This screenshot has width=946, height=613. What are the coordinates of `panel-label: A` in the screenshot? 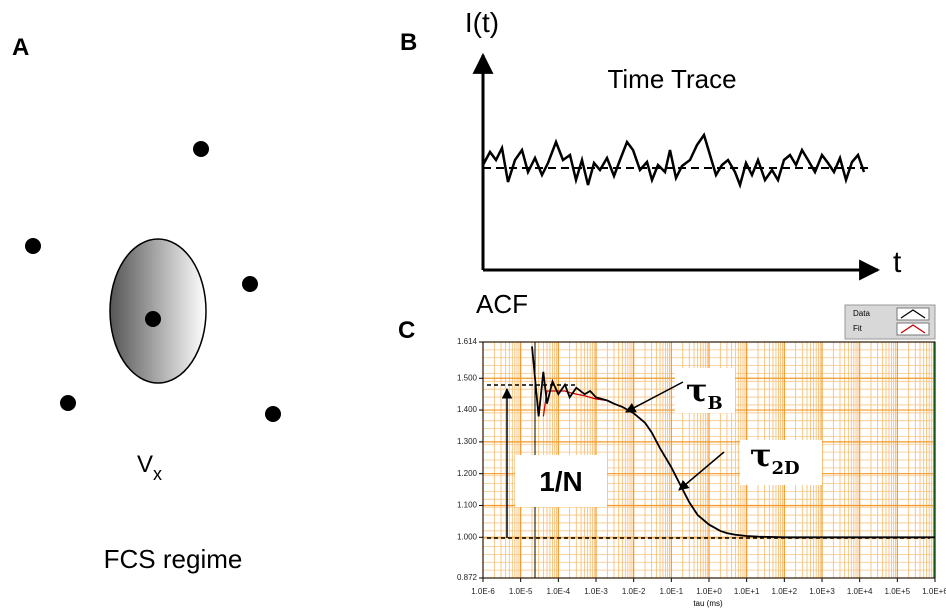 It's located at (20, 47).